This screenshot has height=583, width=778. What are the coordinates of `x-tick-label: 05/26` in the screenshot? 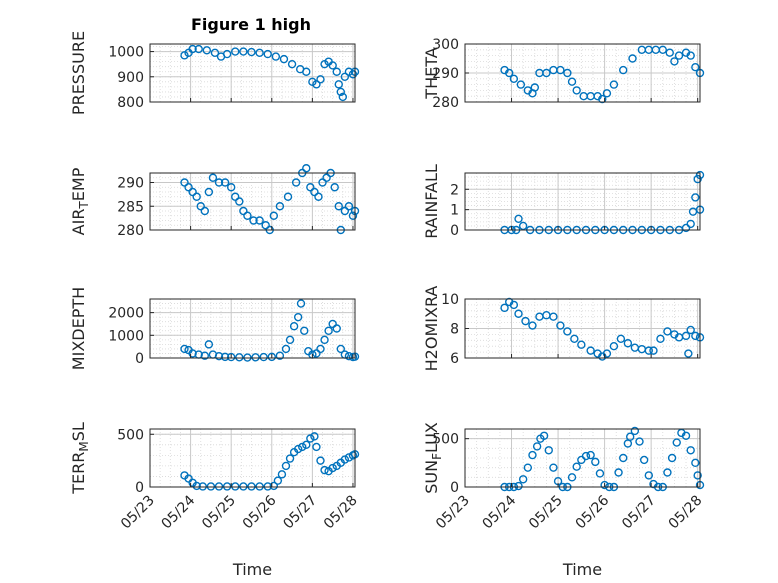 It's located at (593, 512).